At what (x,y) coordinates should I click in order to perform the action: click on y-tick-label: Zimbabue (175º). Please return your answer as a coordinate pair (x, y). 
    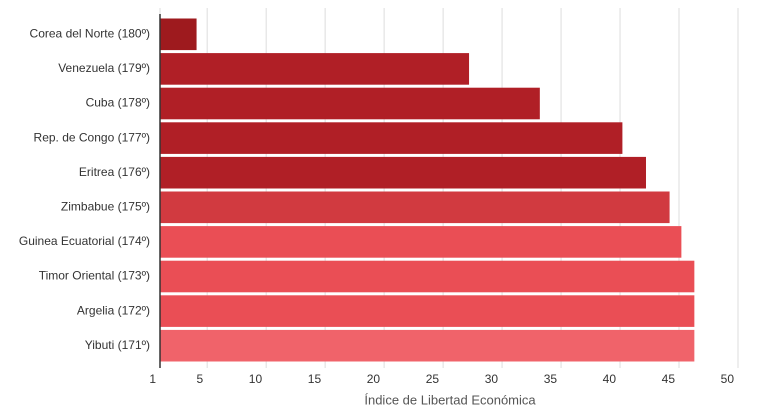
    Looking at the image, I should click on (105, 206).